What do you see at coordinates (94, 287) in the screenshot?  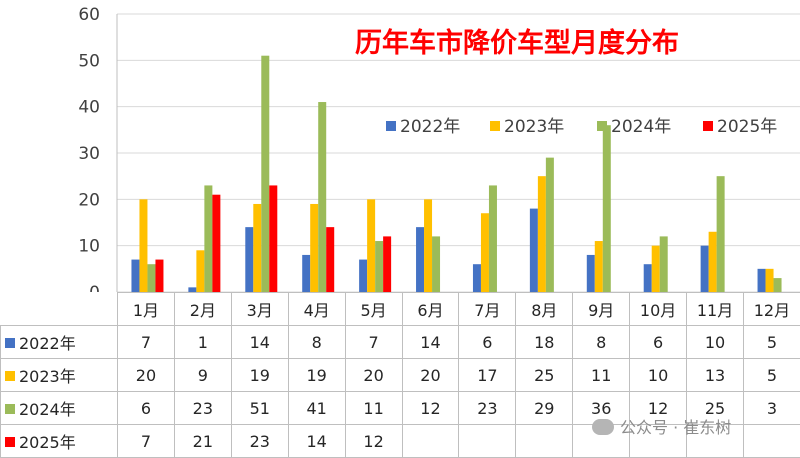 I see `y-tick-label: 0` at bounding box center [94, 287].